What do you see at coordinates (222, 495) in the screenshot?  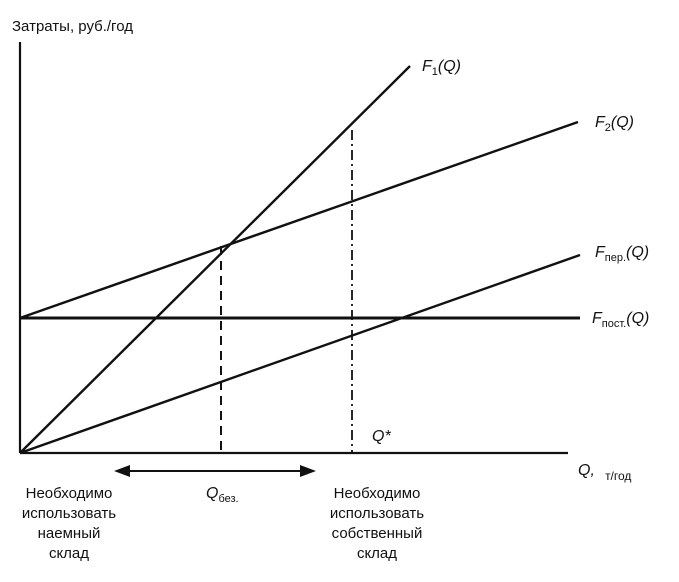 I see `q-bez-label: Qбез.` at bounding box center [222, 495].